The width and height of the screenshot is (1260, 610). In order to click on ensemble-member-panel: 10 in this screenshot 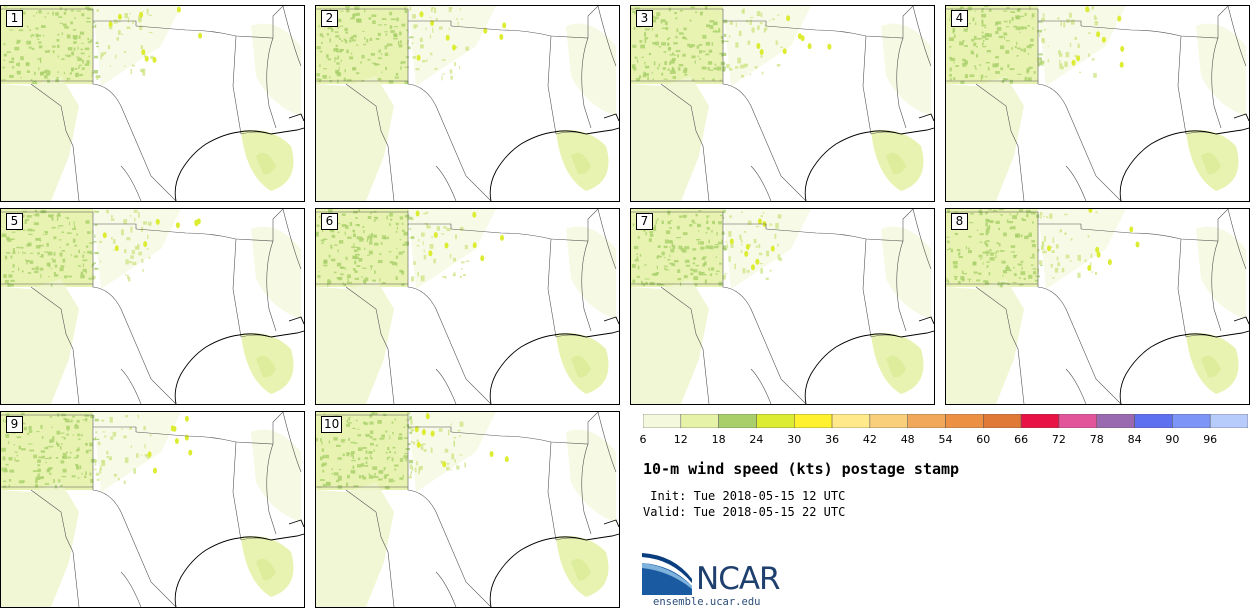, I will do `click(467, 509)`.